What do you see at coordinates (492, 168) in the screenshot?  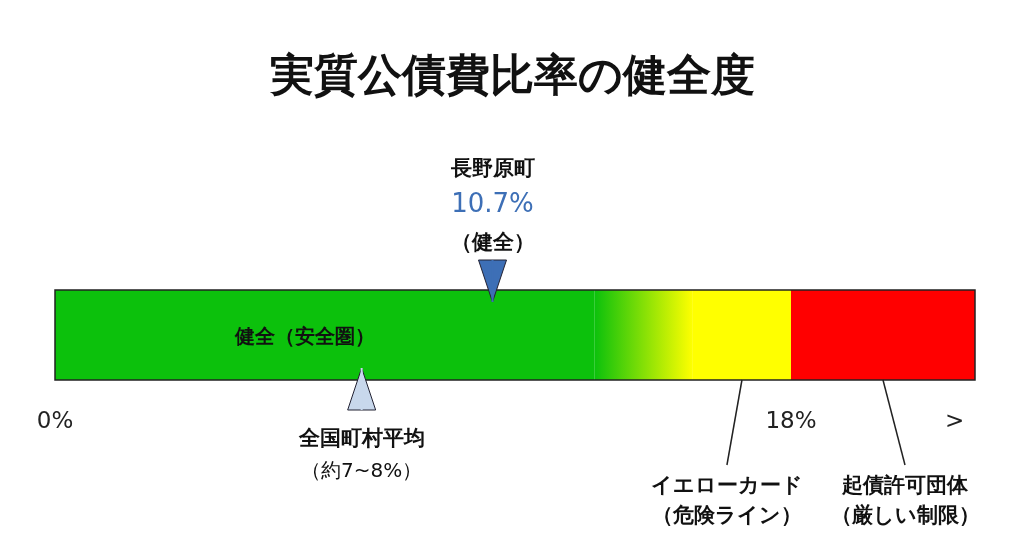 I see `text: 長野原町` at bounding box center [492, 168].